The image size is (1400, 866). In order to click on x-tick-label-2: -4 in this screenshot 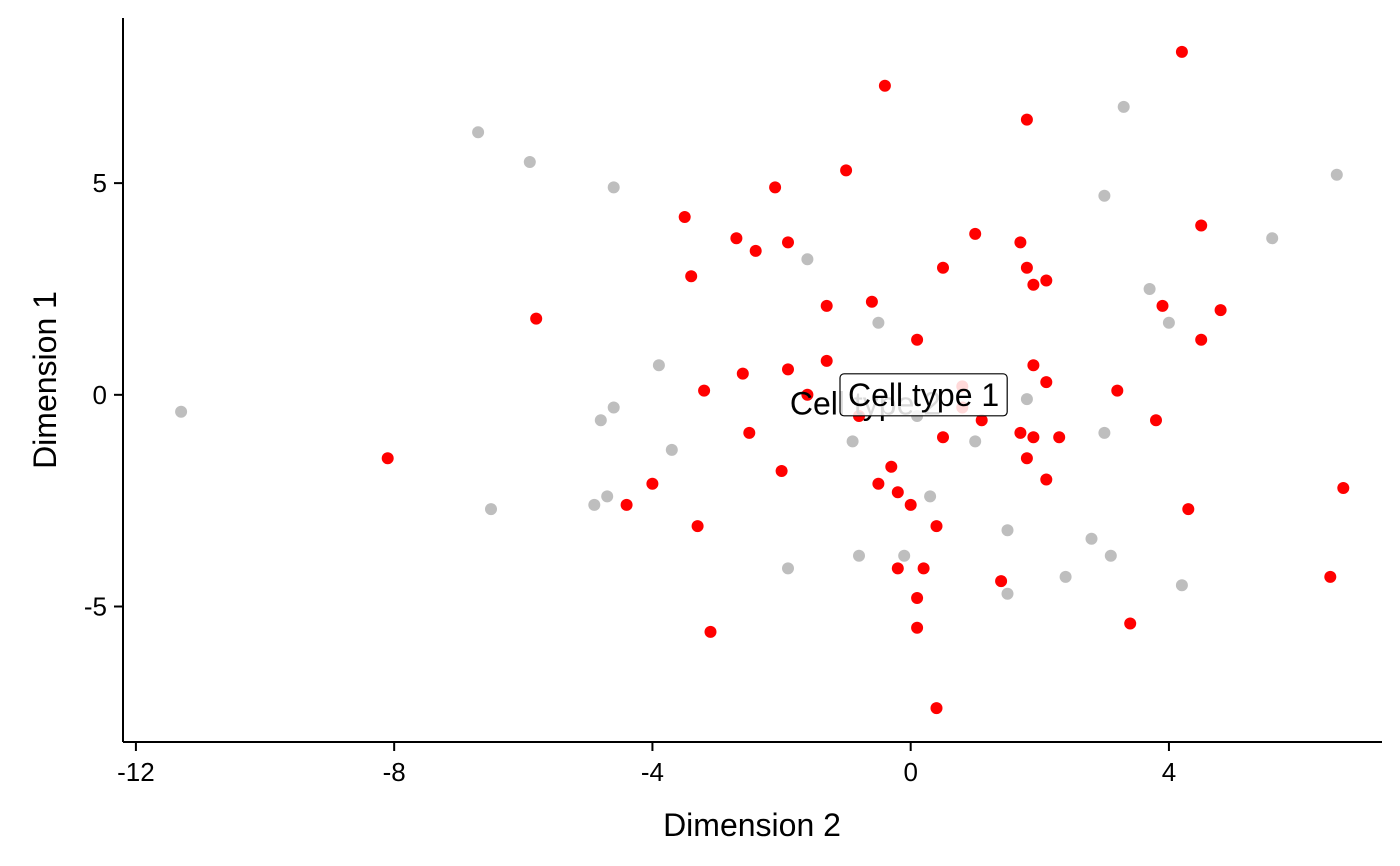, I will do `click(652, 772)`.